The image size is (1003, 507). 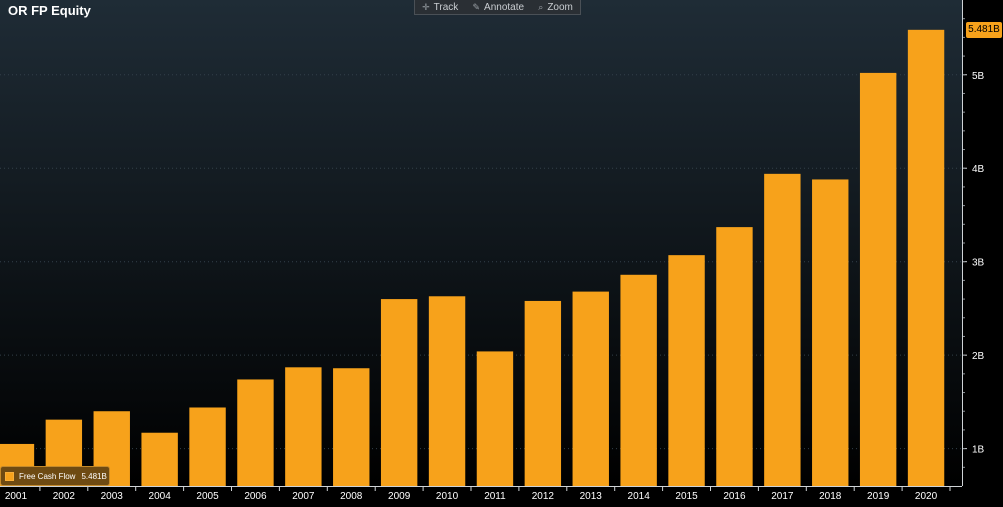 What do you see at coordinates (446, 7) in the screenshot?
I see `track-label: Track` at bounding box center [446, 7].